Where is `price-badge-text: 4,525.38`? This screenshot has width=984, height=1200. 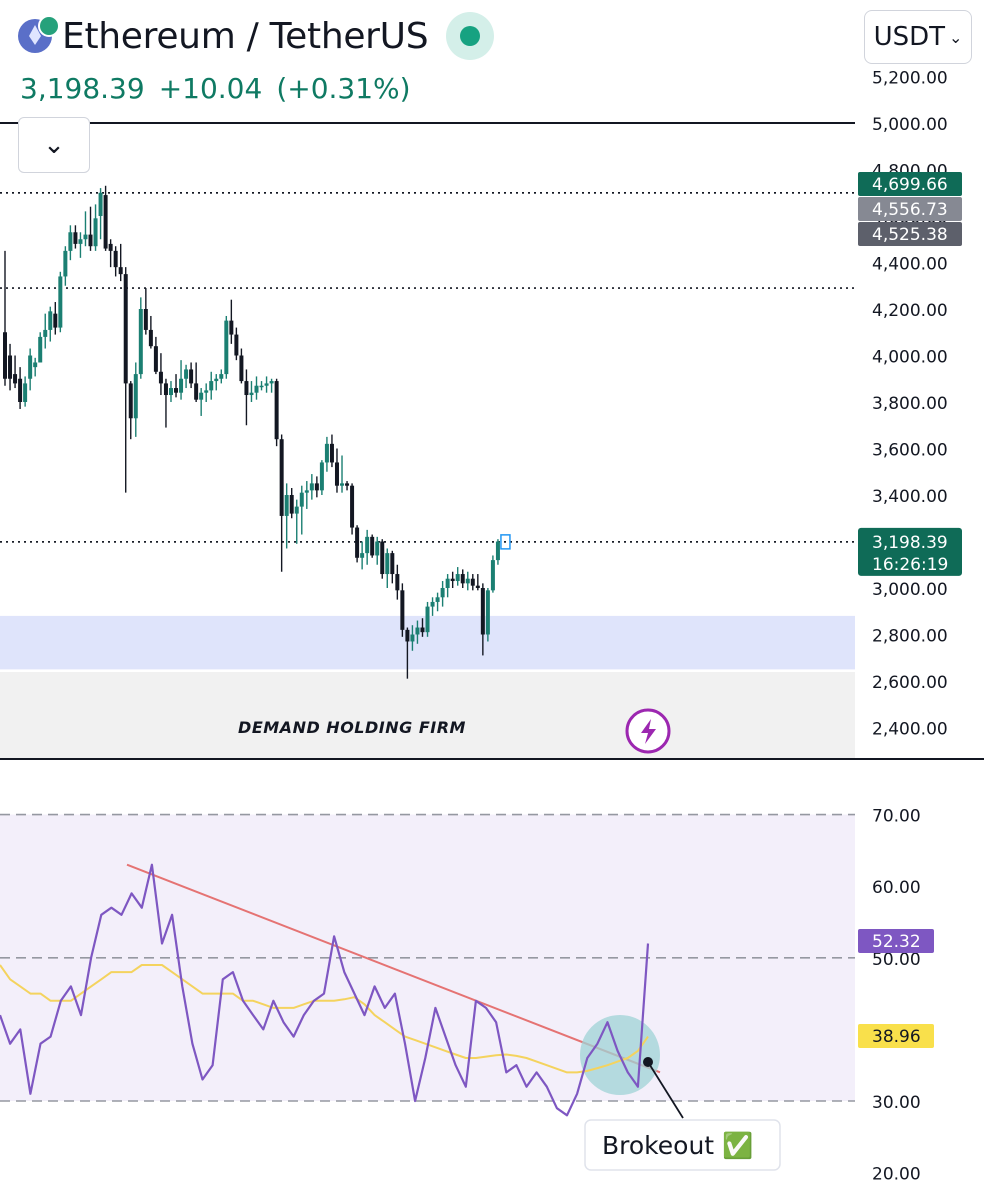 price-badge-text: 4,525.38 is located at coordinates (910, 235).